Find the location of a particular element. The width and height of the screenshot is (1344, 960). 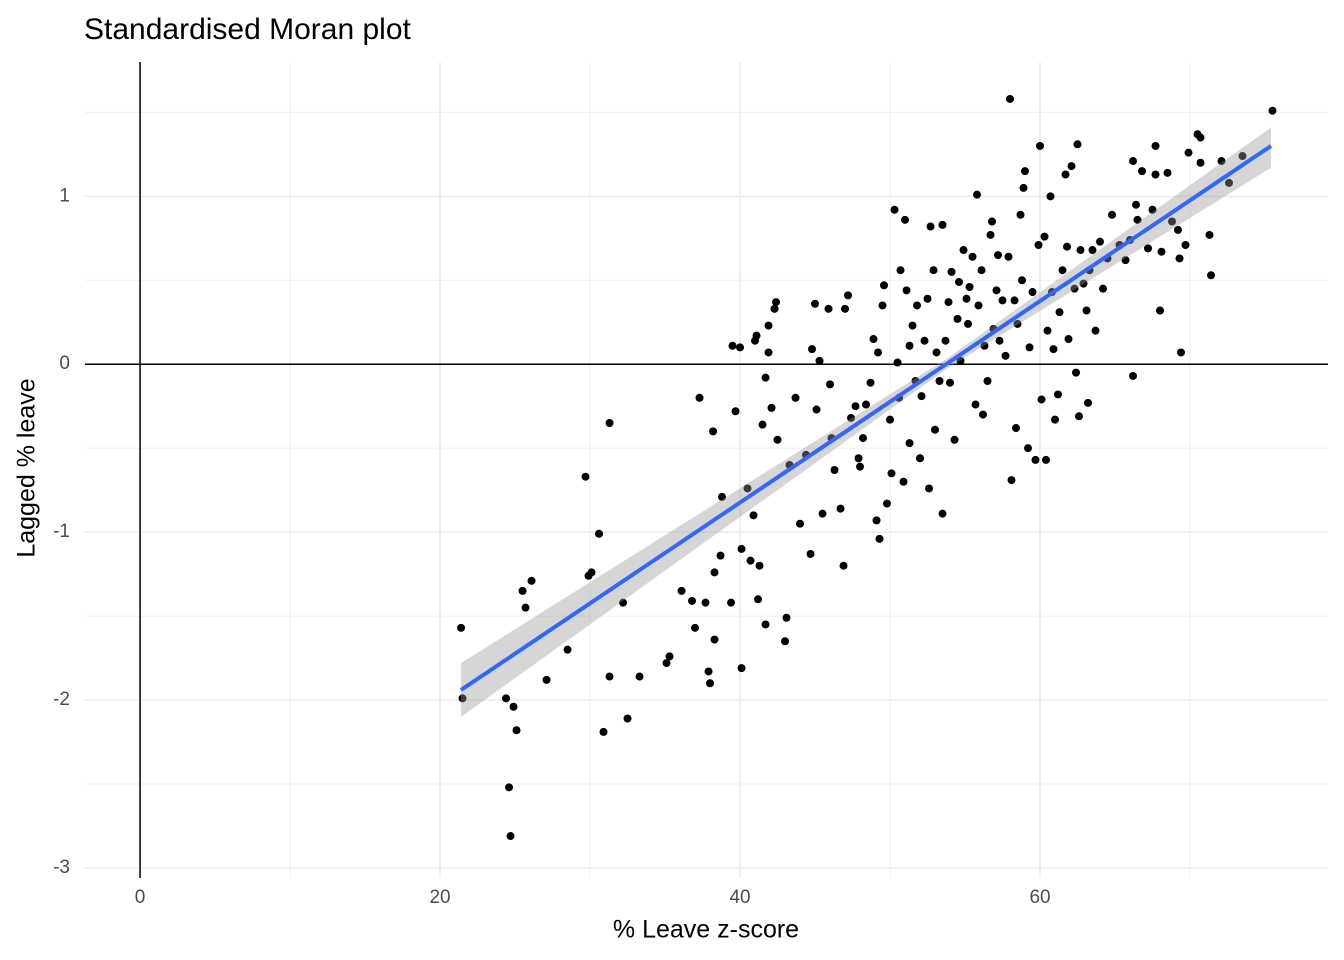

x-axis-label: % Leave z-score is located at coordinates (706, 930).